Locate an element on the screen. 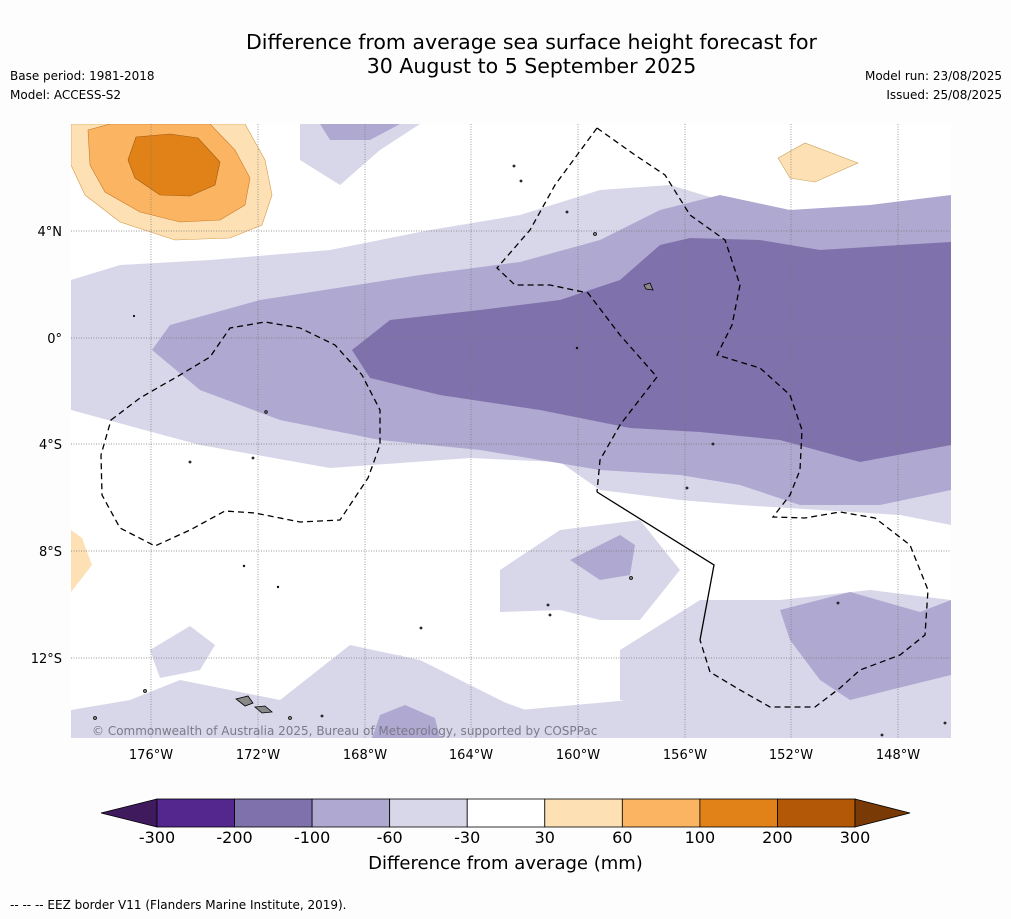 This screenshot has height=919, width=1011. eez-solid-segment is located at coordinates (655, 566).